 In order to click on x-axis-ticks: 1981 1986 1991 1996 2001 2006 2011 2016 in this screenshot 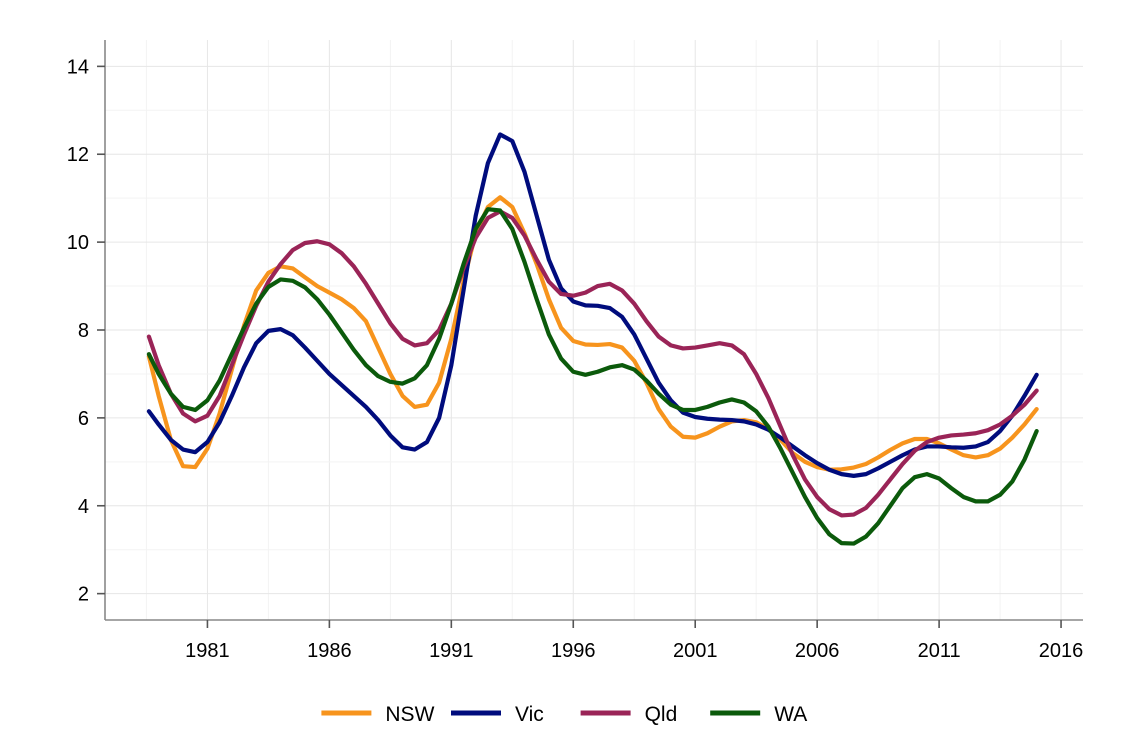, I will do `click(634, 641)`.